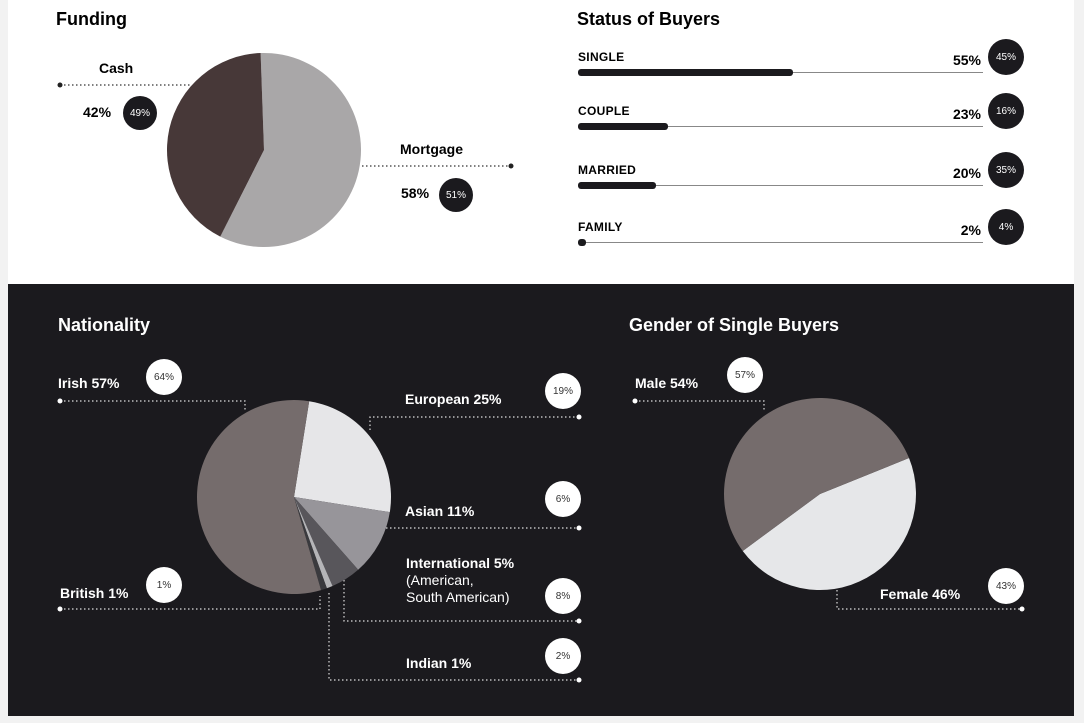  I want to click on status-bar-single, so click(685, 72).